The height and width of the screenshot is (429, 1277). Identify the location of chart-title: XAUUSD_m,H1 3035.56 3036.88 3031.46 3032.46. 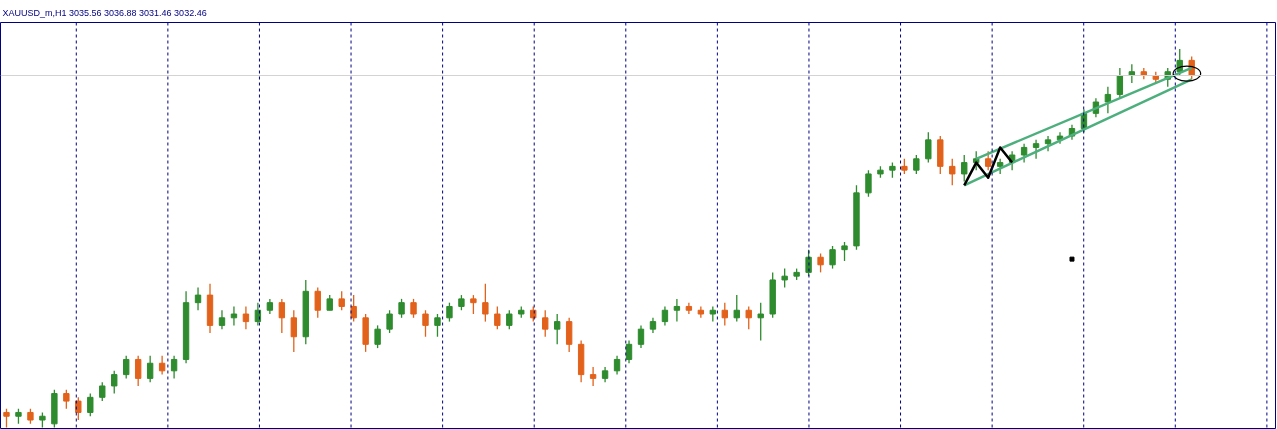
(104, 12).